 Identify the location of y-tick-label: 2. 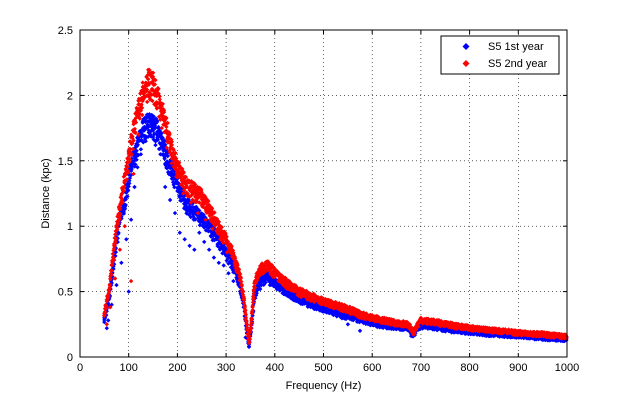
(70, 96).